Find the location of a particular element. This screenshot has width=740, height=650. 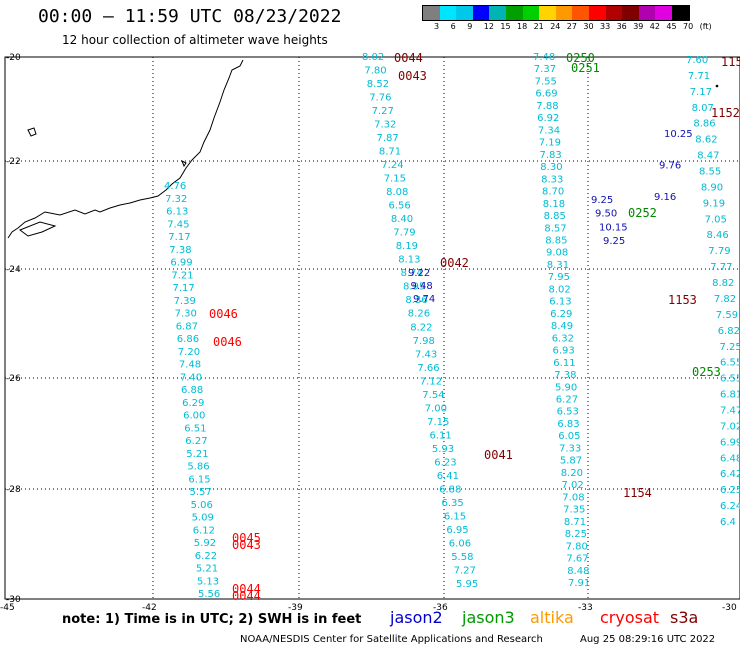

wave-height-value: 8.47 is located at coordinates (708, 156).